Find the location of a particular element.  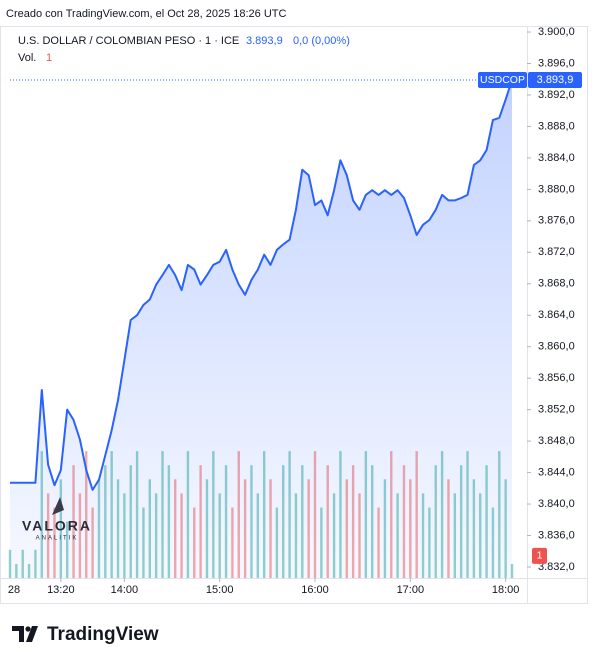

x-tick-label: 18:00 is located at coordinates (506, 590).